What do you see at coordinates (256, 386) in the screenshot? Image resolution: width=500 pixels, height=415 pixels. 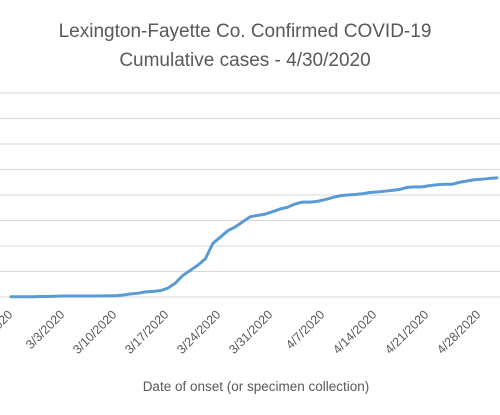 I see `x-axis-title: Date of onset (or specimen collection)` at bounding box center [256, 386].